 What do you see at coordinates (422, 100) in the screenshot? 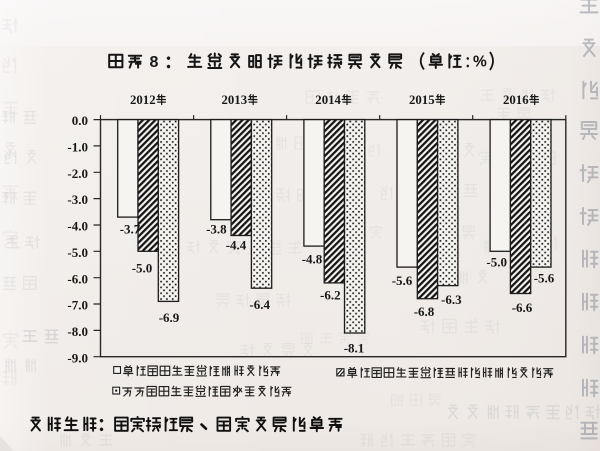
I see `svg-text: 2015` at bounding box center [422, 100].